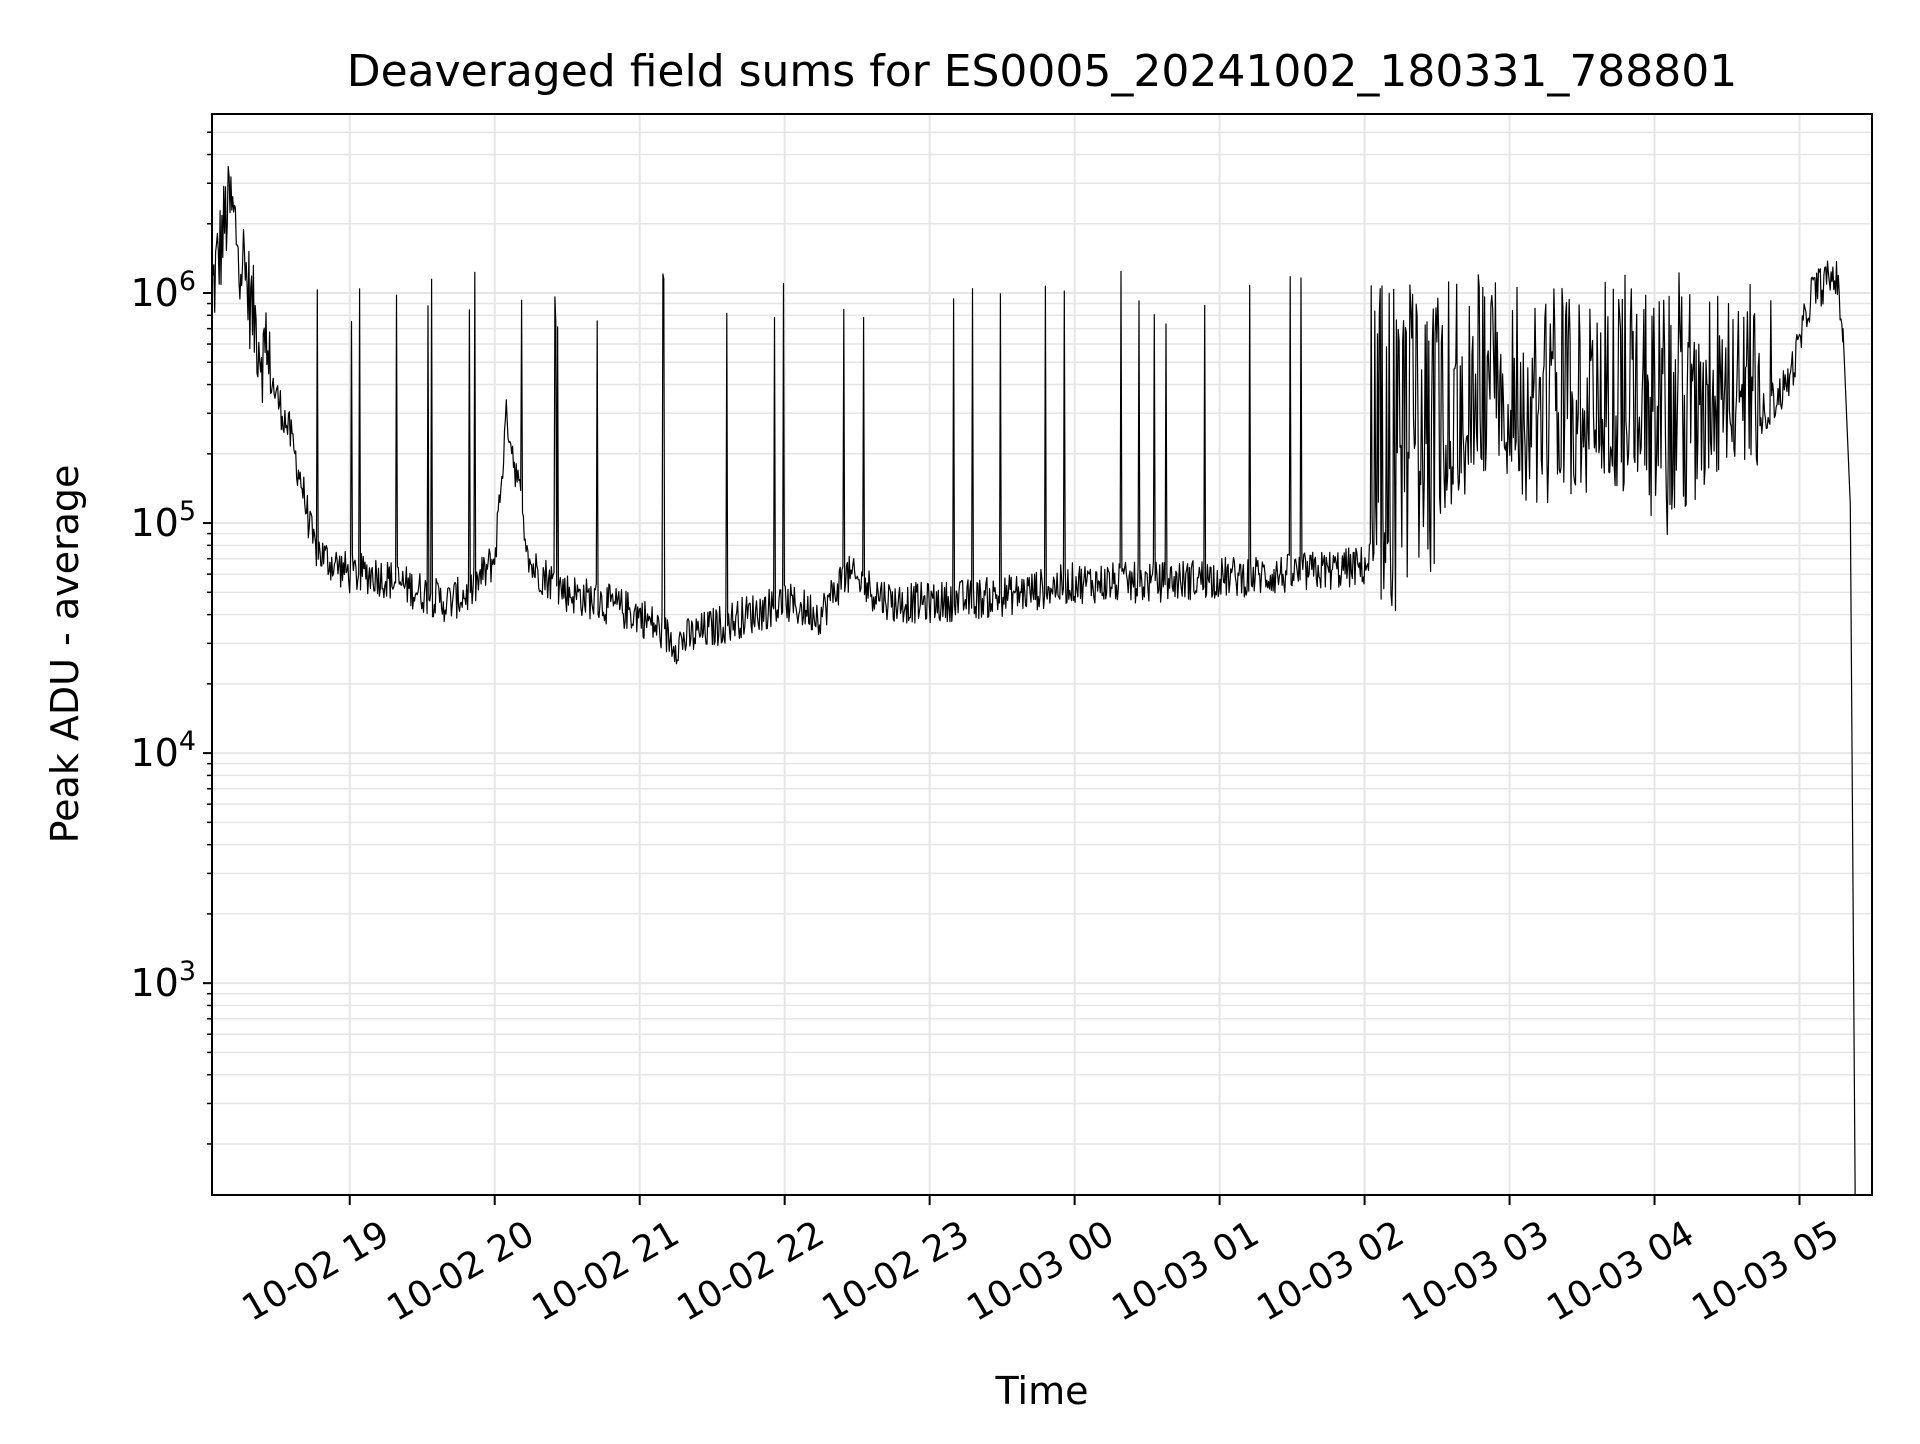 This screenshot has height=1444, width=1920. What do you see at coordinates (1620, 1271) in the screenshot?
I see `x-tick-label: 10-03 04` at bounding box center [1620, 1271].